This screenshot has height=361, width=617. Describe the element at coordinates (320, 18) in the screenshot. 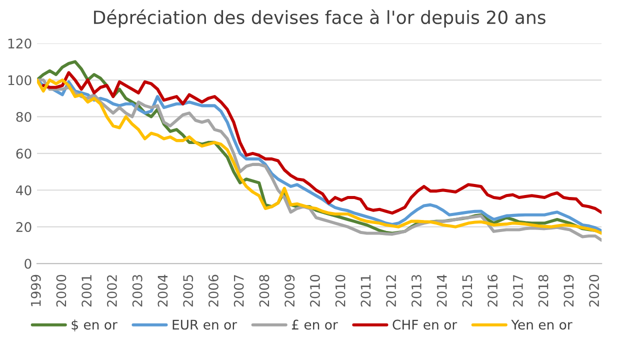

I see `chart-title: Dépréciation des devises face à l'or depuis 20 ans` at that location.